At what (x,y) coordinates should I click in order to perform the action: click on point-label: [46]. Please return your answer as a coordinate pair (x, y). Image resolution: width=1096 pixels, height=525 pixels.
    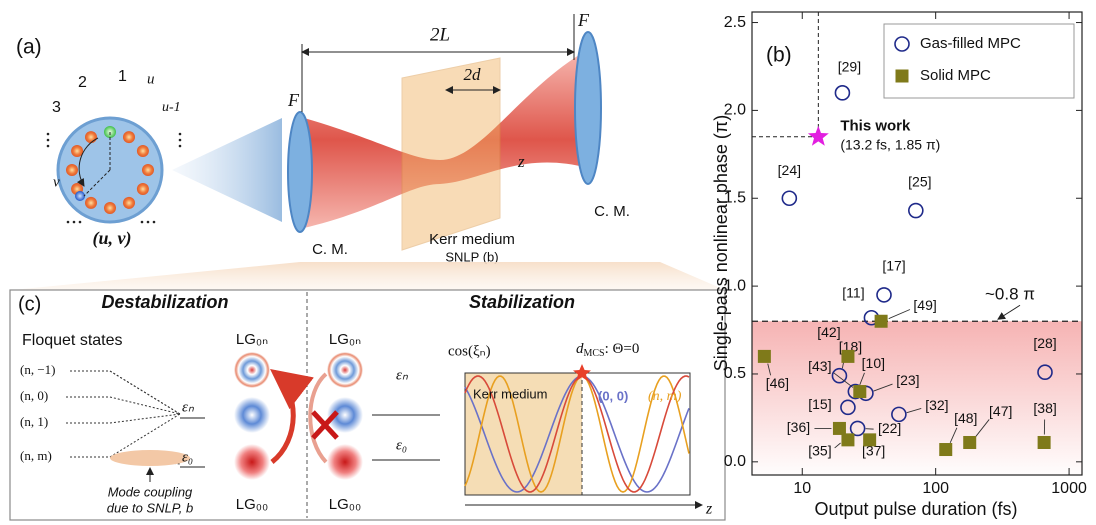
    Looking at the image, I should click on (777, 383).